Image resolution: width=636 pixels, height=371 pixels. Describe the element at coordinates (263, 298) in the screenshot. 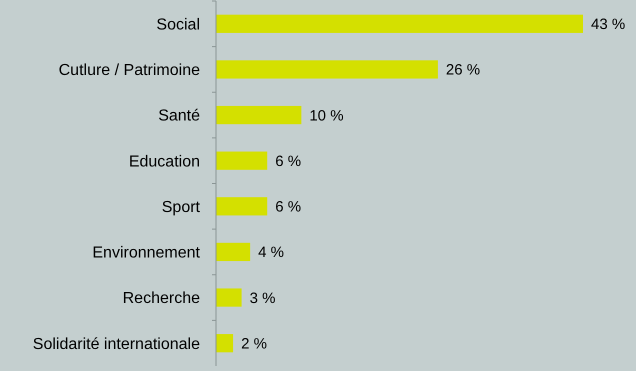

I see `data-label: 3 %` at that location.